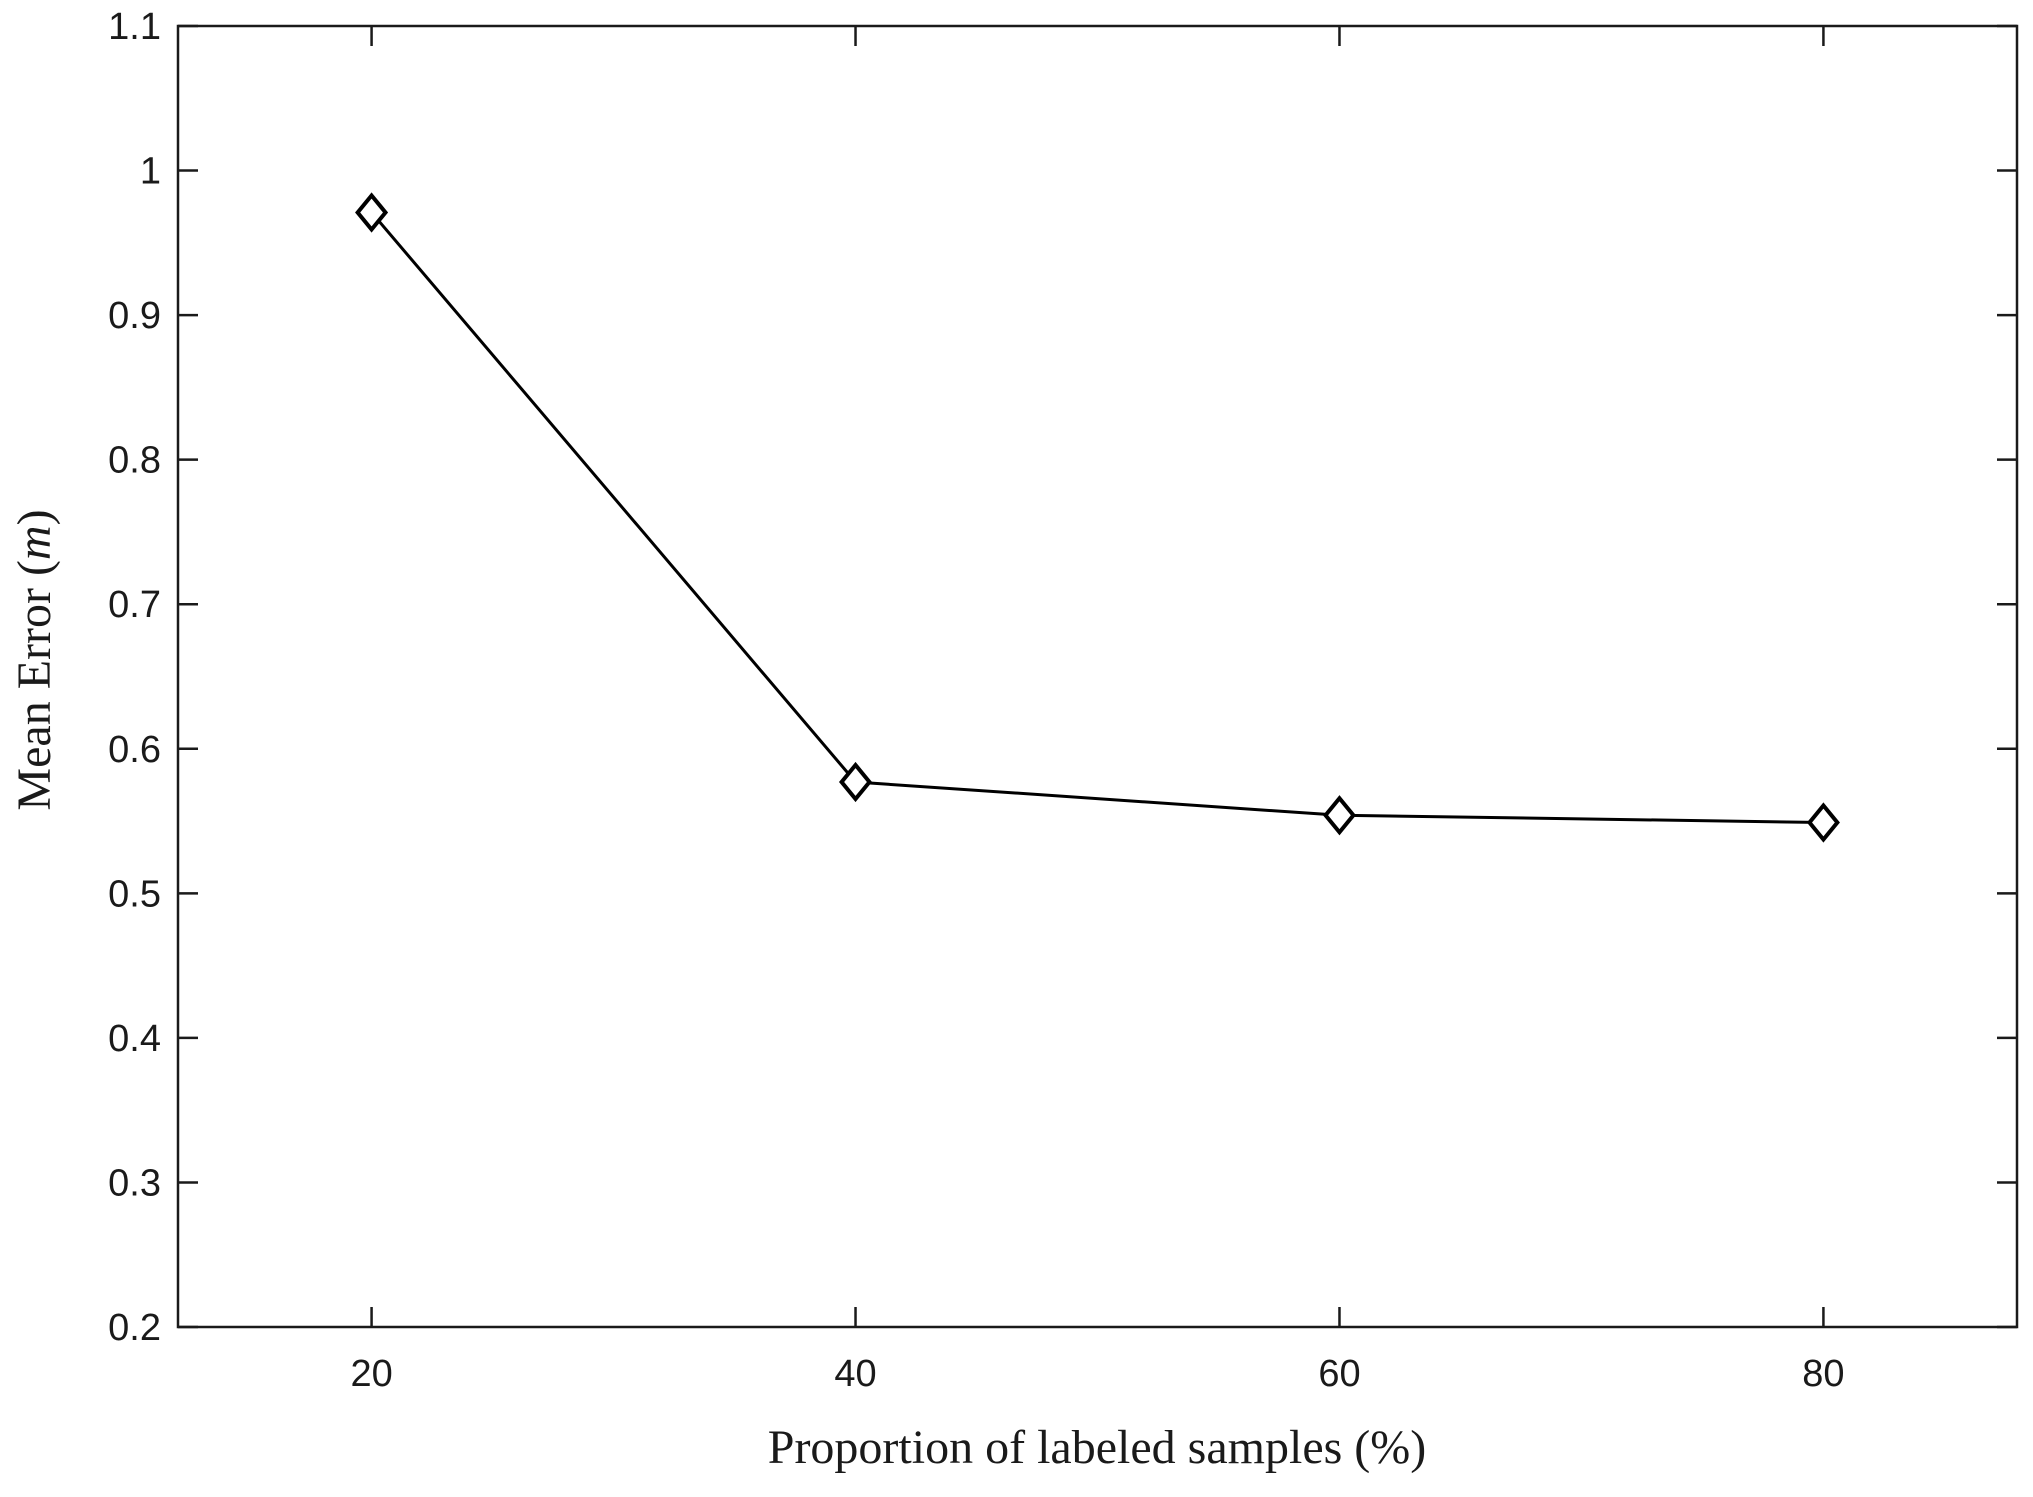 This screenshot has height=1497, width=2033. Describe the element at coordinates (371, 1374) in the screenshot. I see `x-tick-label: 20` at that location.